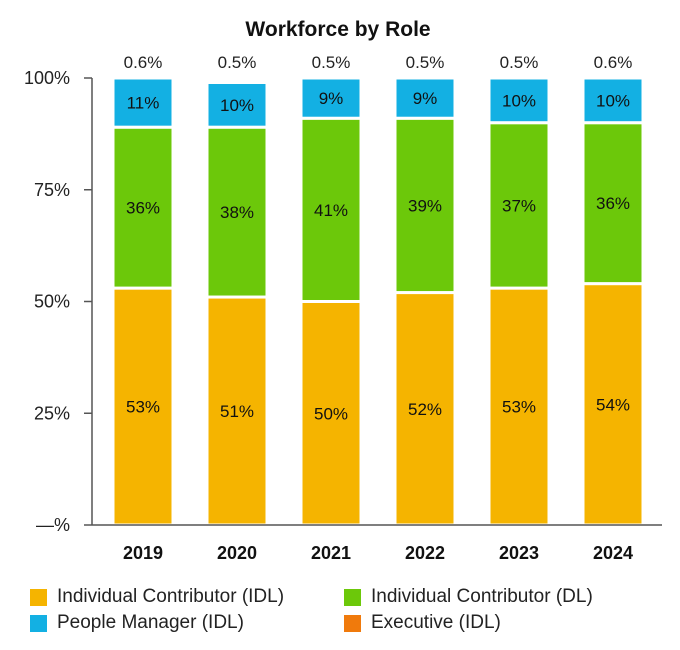 This screenshot has height=650, width=680. I want to click on legend-label-ic-idl: Individual Contributor (IDL), so click(171, 596).